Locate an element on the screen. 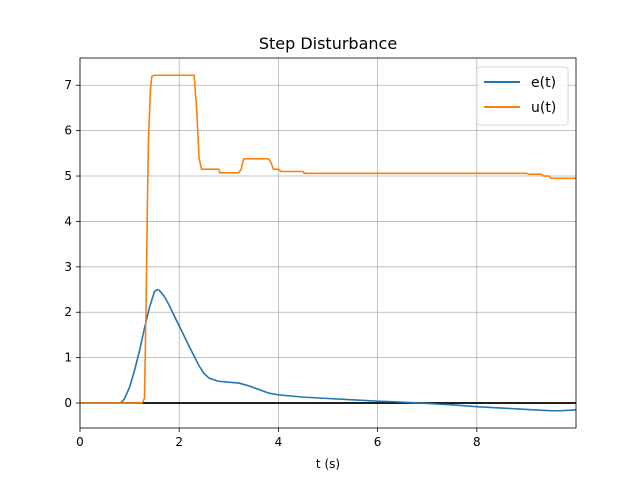 The image size is (640, 480). legend-label-u: u(t) is located at coordinates (543, 108).